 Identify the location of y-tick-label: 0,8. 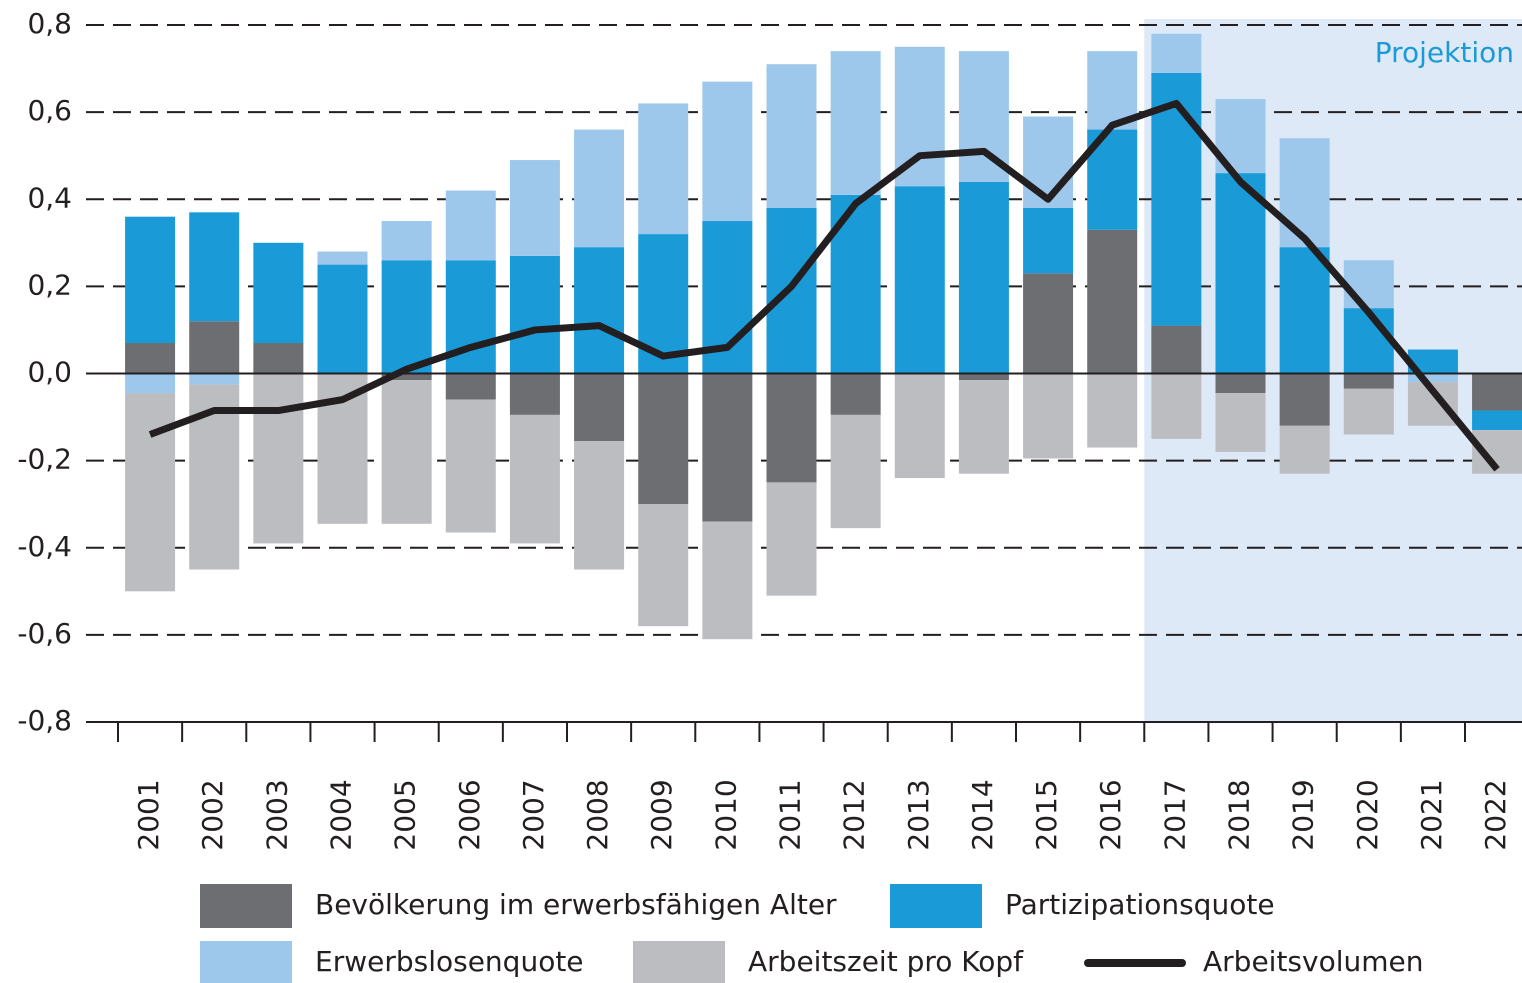
(49, 23).